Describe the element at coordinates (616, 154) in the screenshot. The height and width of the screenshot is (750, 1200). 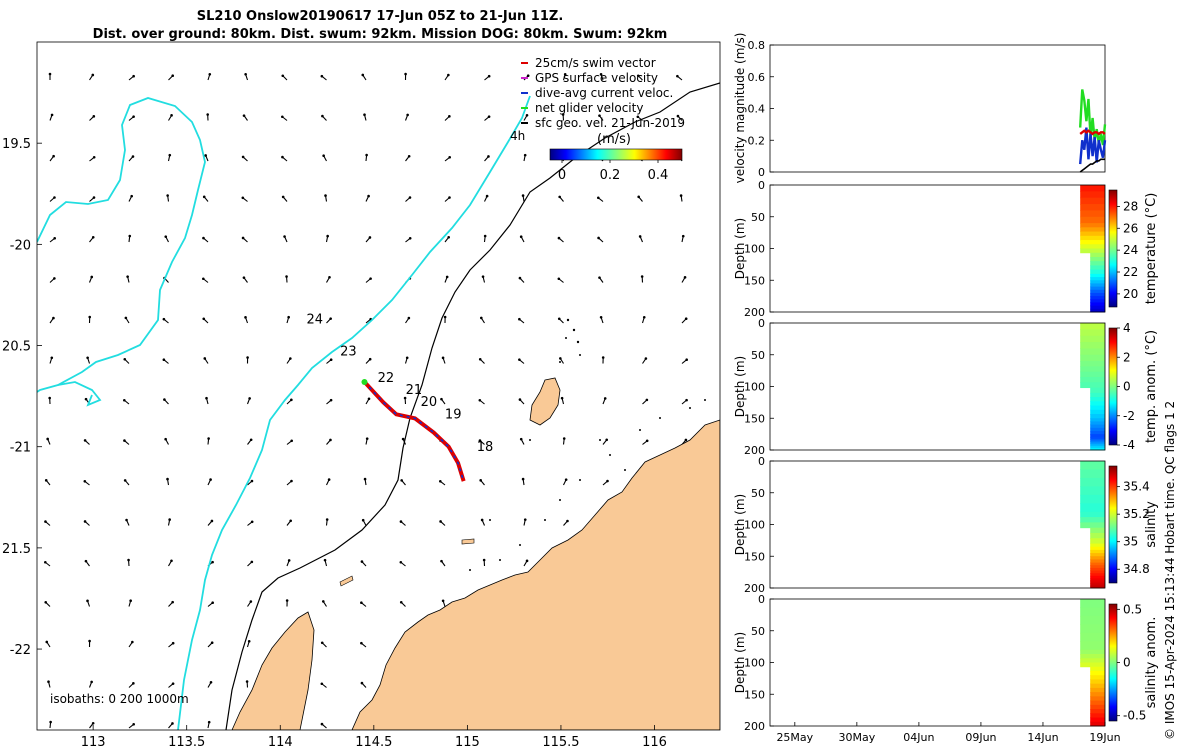
I see `map-colorbar` at that location.